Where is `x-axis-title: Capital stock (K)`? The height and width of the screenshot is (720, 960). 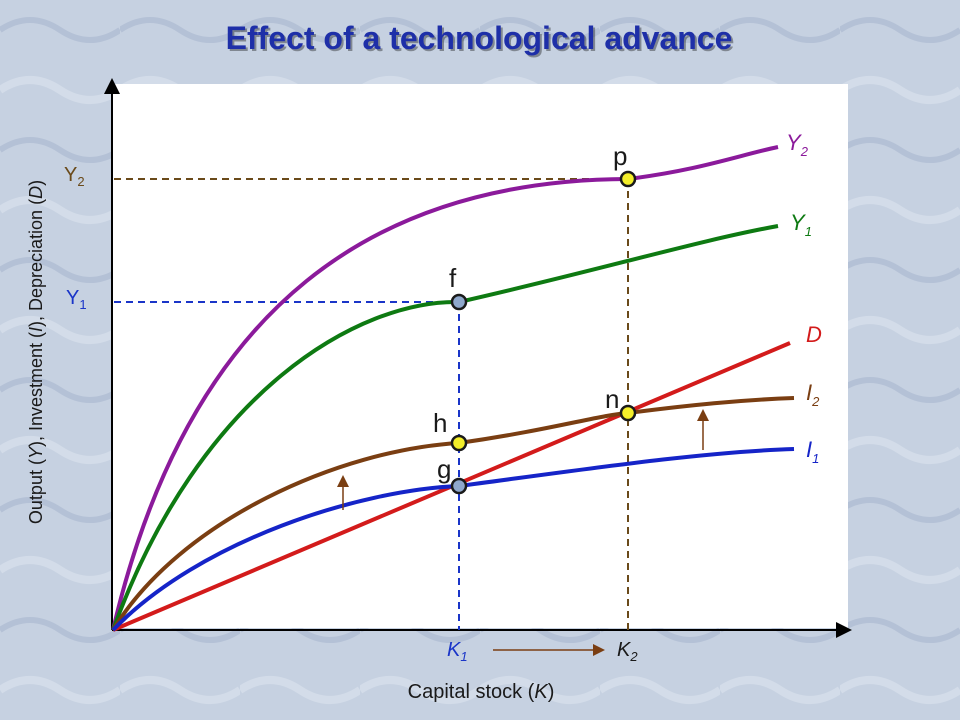 x-axis-title: Capital stock (K) is located at coordinates (481, 692).